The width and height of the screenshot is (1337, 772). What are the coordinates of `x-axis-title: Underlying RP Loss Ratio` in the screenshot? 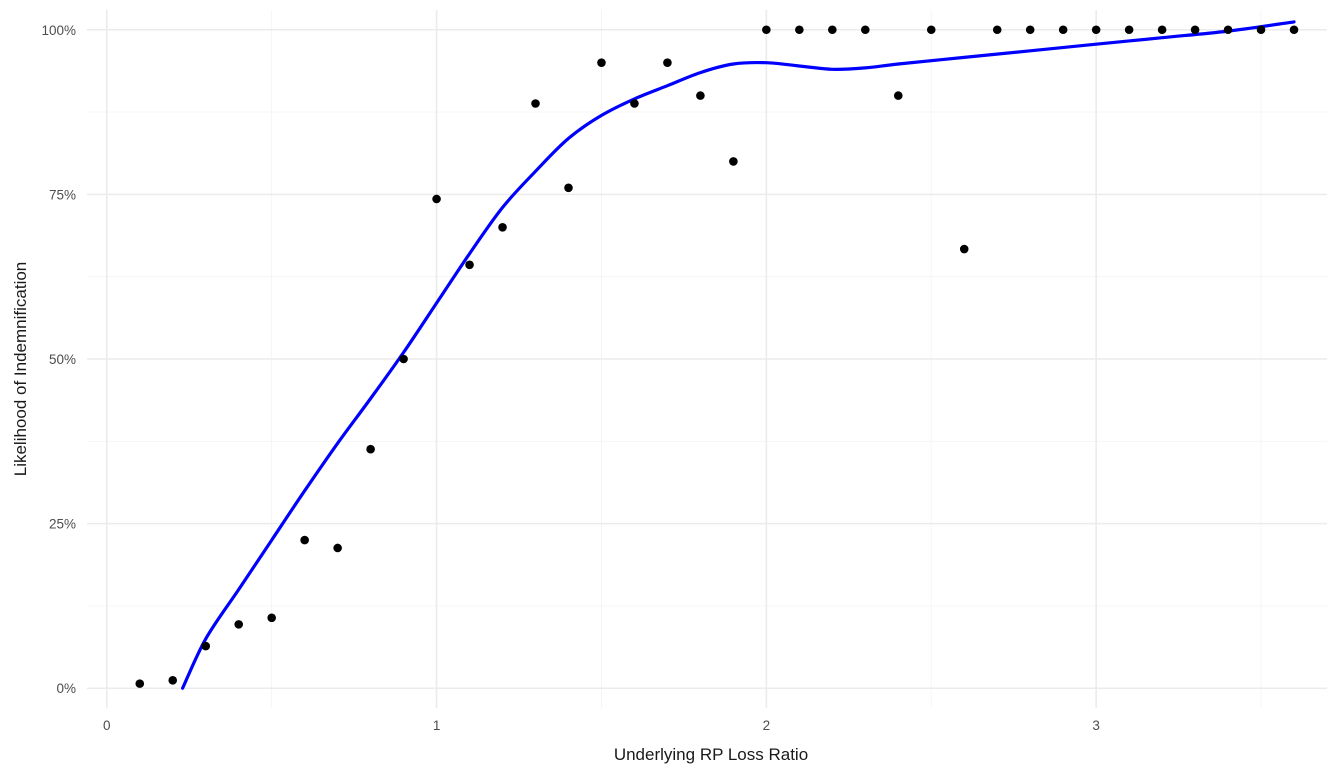 It's located at (711, 754).